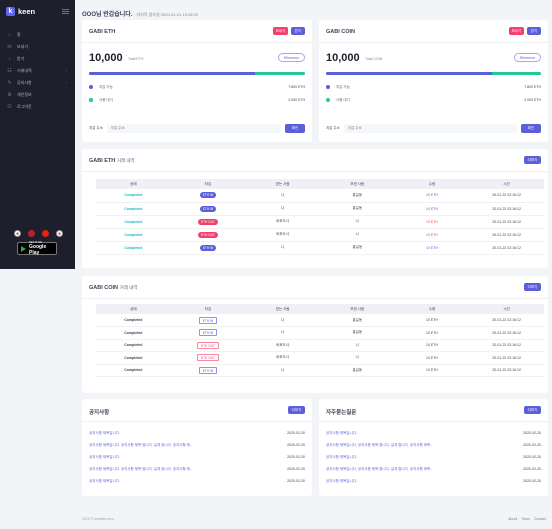  Describe the element at coordinates (133, 309) in the screenshot. I see `column-header: 상태` at that location.